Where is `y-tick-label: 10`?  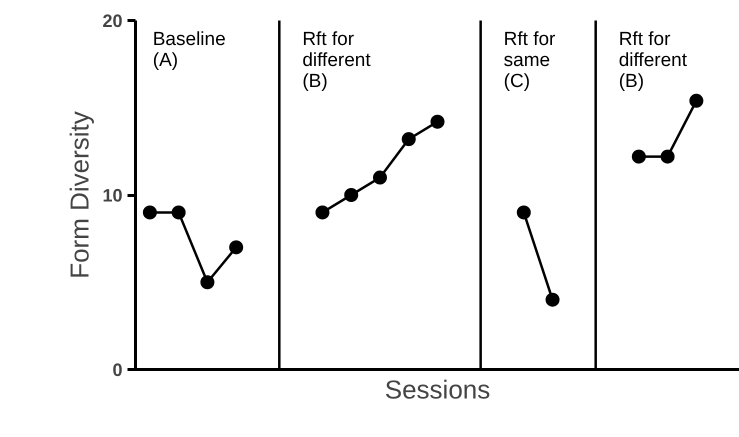 y-tick-label: 10 is located at coordinates (112, 196).